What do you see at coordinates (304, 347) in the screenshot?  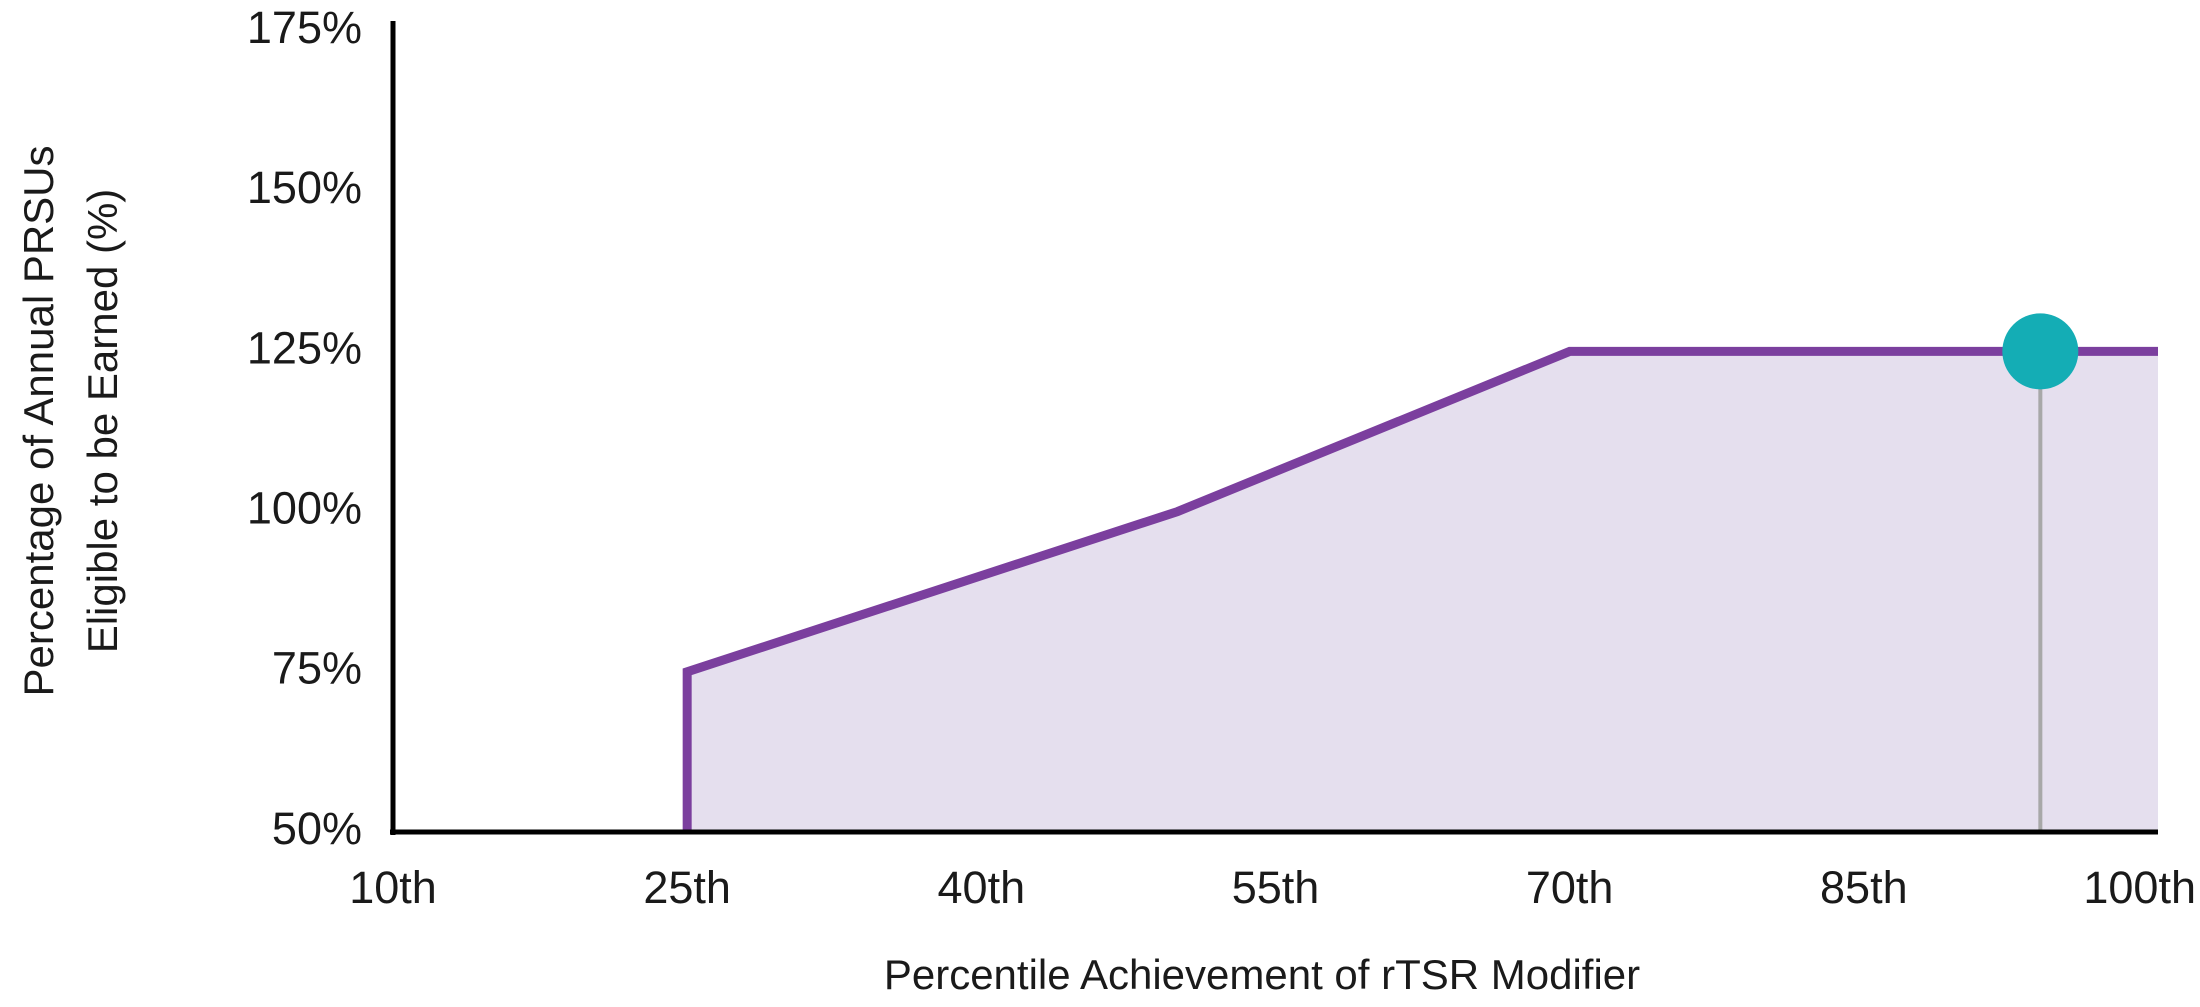 I see `y-tick-label: 125%` at bounding box center [304, 347].